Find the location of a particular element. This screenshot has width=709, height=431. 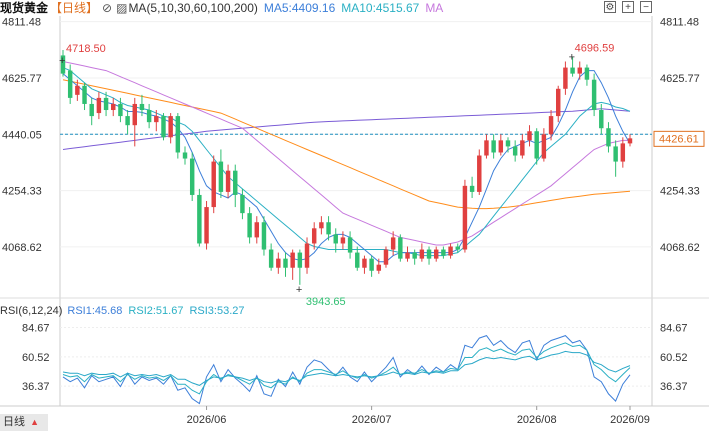

price-tick-label-left: 4068.62 is located at coordinates (22, 248).